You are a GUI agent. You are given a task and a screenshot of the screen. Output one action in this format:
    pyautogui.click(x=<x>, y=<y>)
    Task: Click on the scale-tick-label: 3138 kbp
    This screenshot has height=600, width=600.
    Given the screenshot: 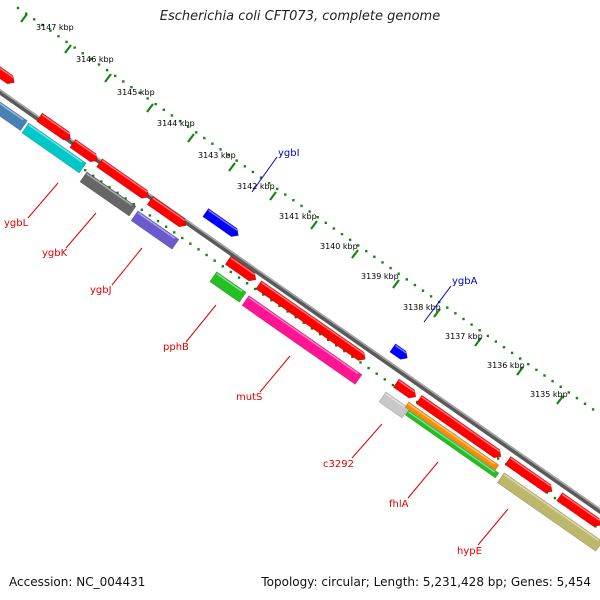 What is the action you would take?
    pyautogui.click(x=422, y=307)
    